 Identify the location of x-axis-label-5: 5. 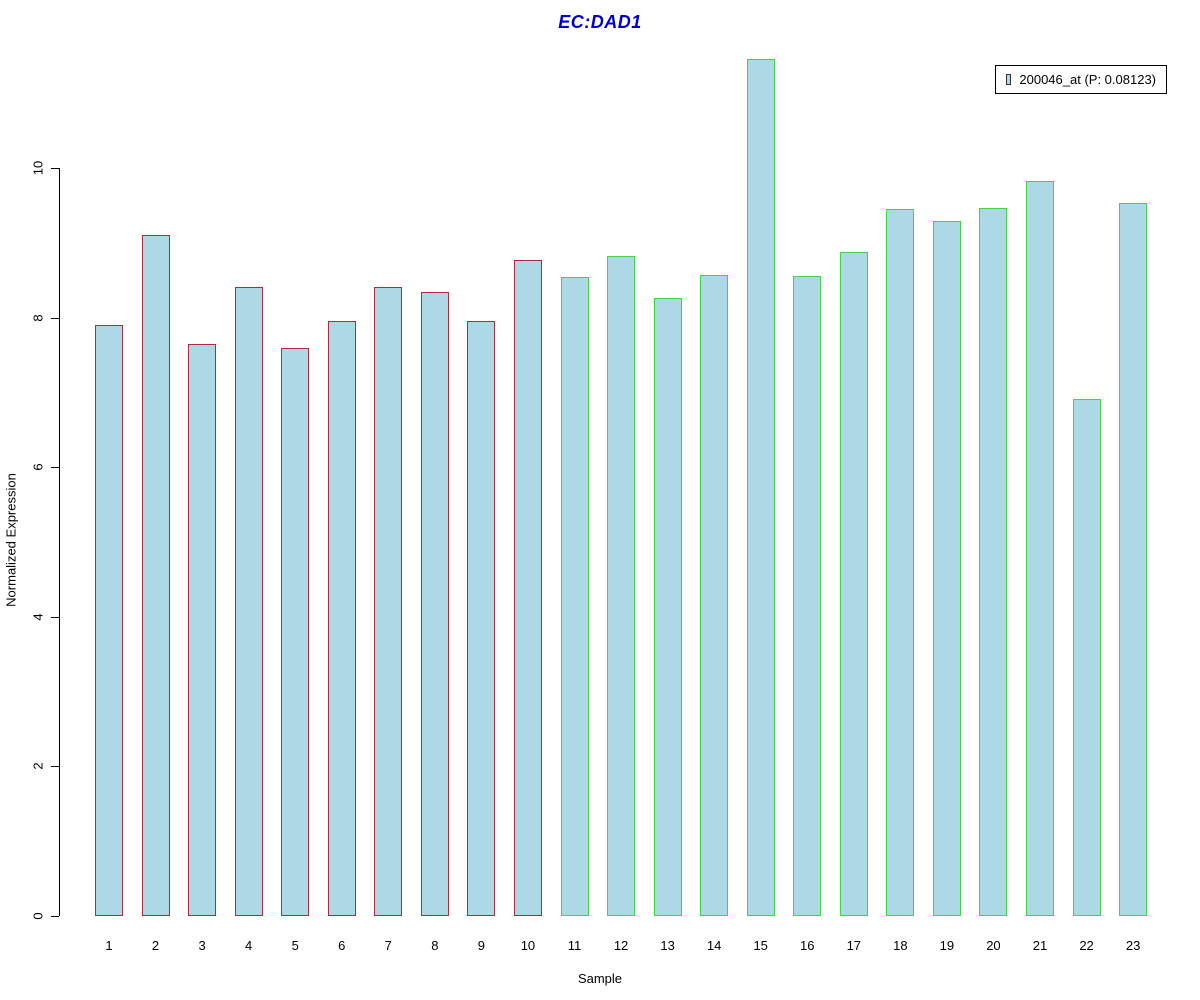
(295, 945).